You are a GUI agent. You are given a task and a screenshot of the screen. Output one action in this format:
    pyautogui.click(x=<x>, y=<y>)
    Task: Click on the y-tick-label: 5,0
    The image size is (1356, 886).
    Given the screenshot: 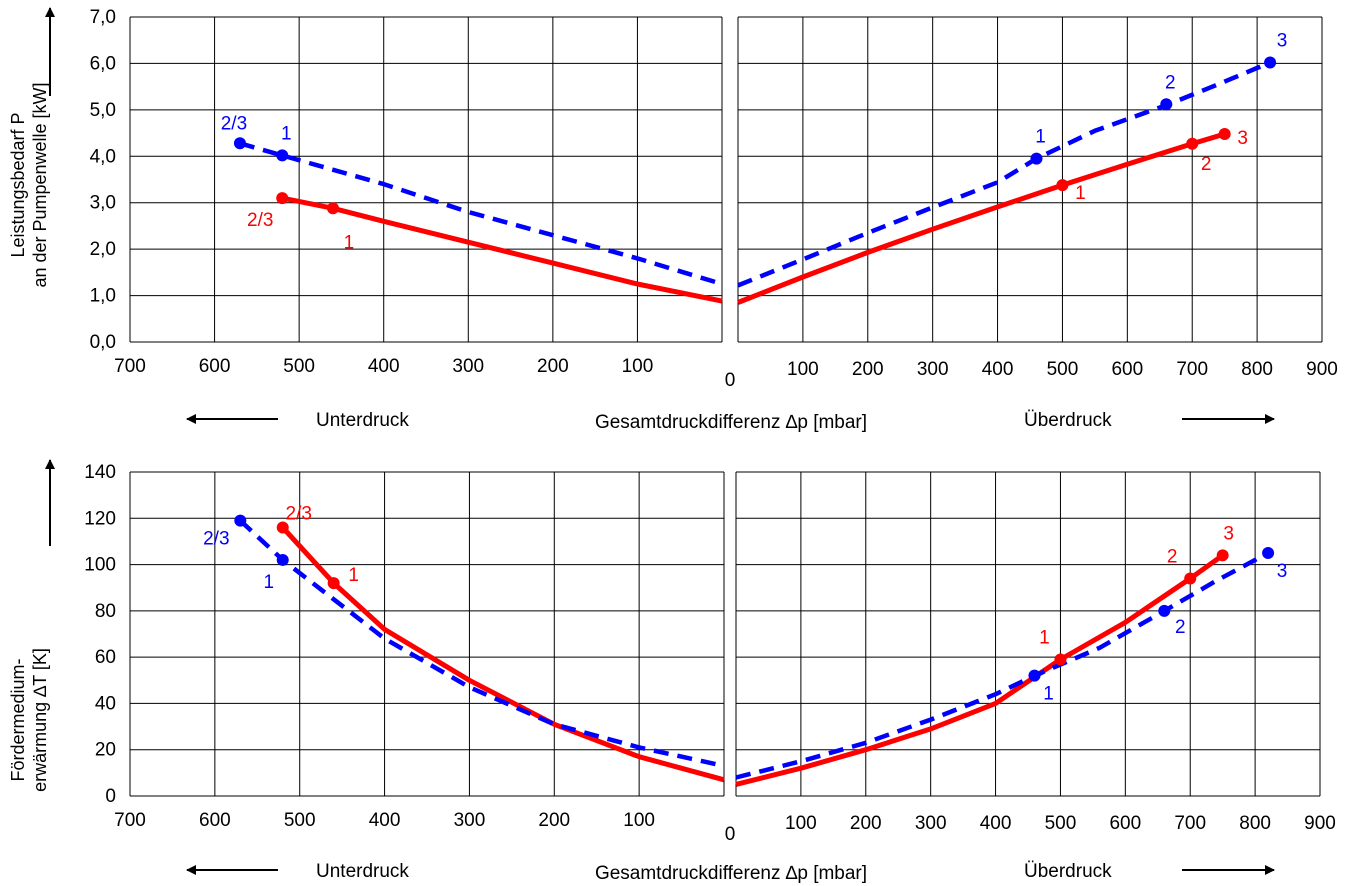 What is the action you would take?
    pyautogui.click(x=103, y=110)
    